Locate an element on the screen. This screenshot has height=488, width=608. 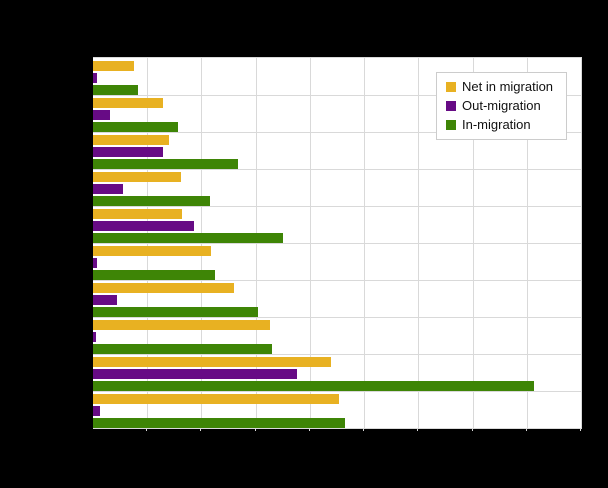
legend-item: Out-migration is located at coordinates (503, 106).